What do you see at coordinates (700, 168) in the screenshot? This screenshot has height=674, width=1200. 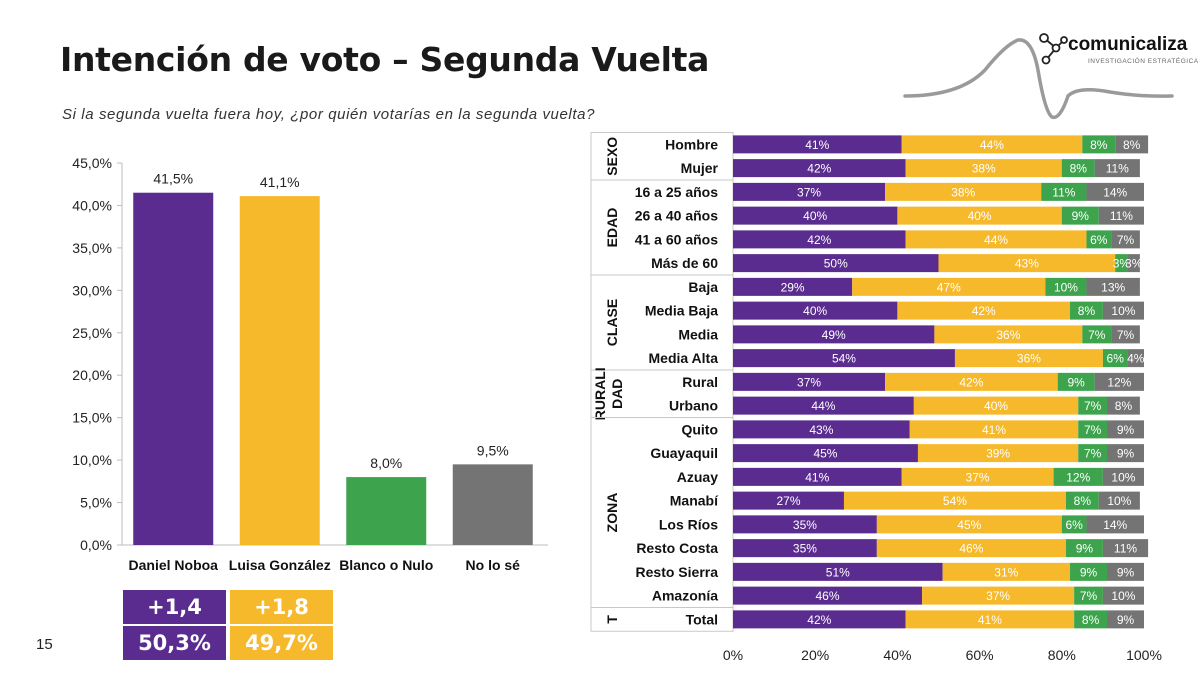 I see `row-label: Mujer` at bounding box center [700, 168].